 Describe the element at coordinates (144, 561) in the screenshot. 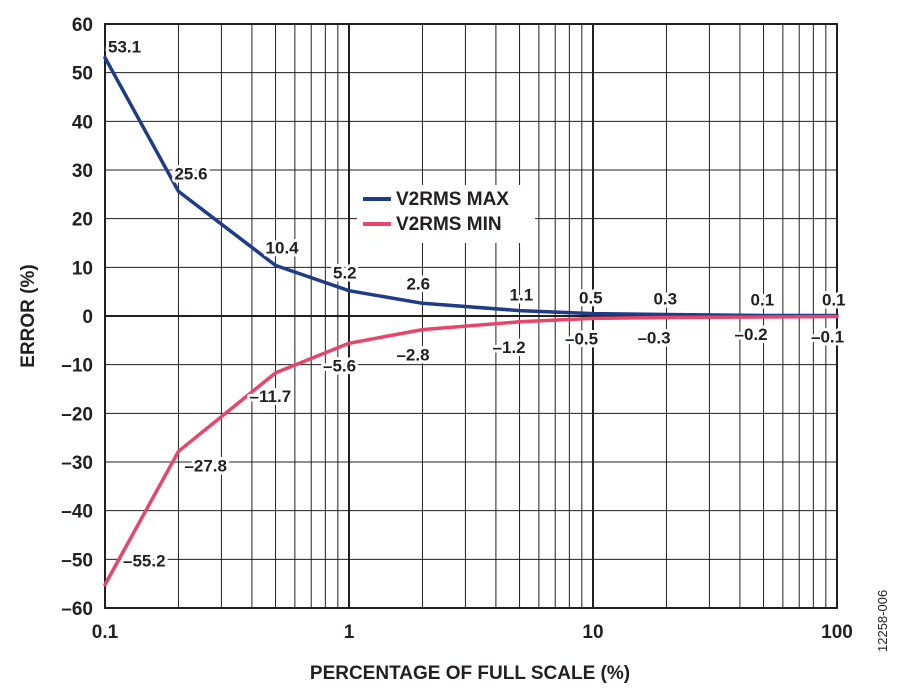

I see `data-label: –55.2` at that location.